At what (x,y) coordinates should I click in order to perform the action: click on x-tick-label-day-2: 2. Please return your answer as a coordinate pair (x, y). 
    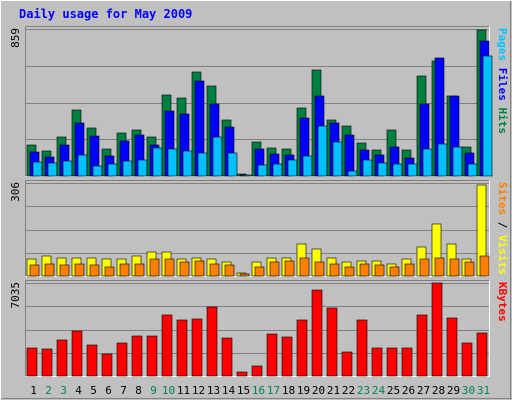
    Looking at the image, I should click on (48, 390).